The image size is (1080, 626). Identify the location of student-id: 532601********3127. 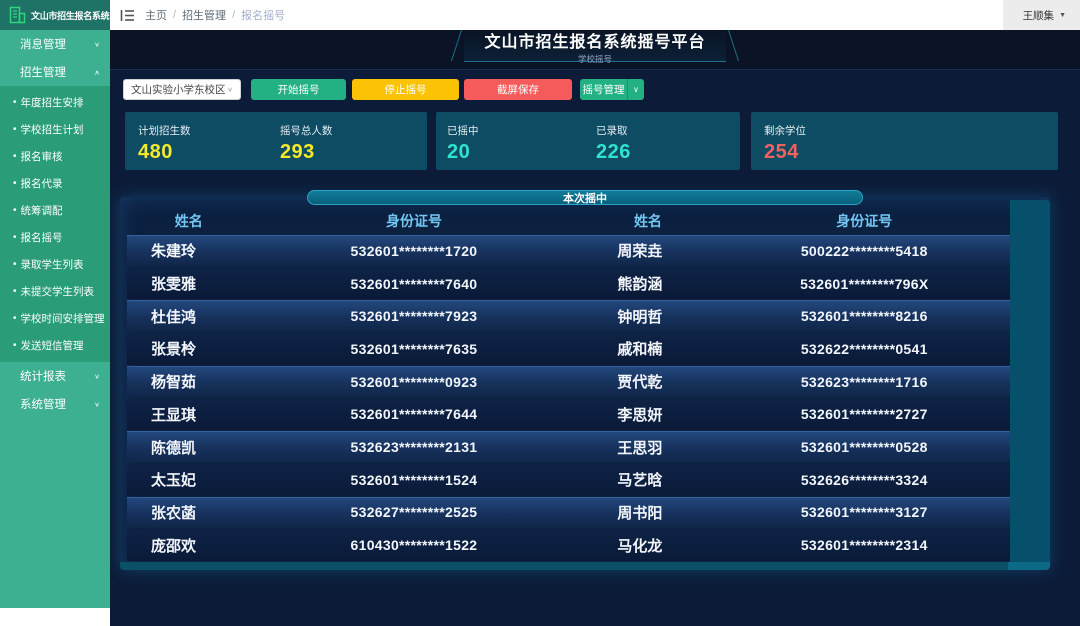
(864, 512).